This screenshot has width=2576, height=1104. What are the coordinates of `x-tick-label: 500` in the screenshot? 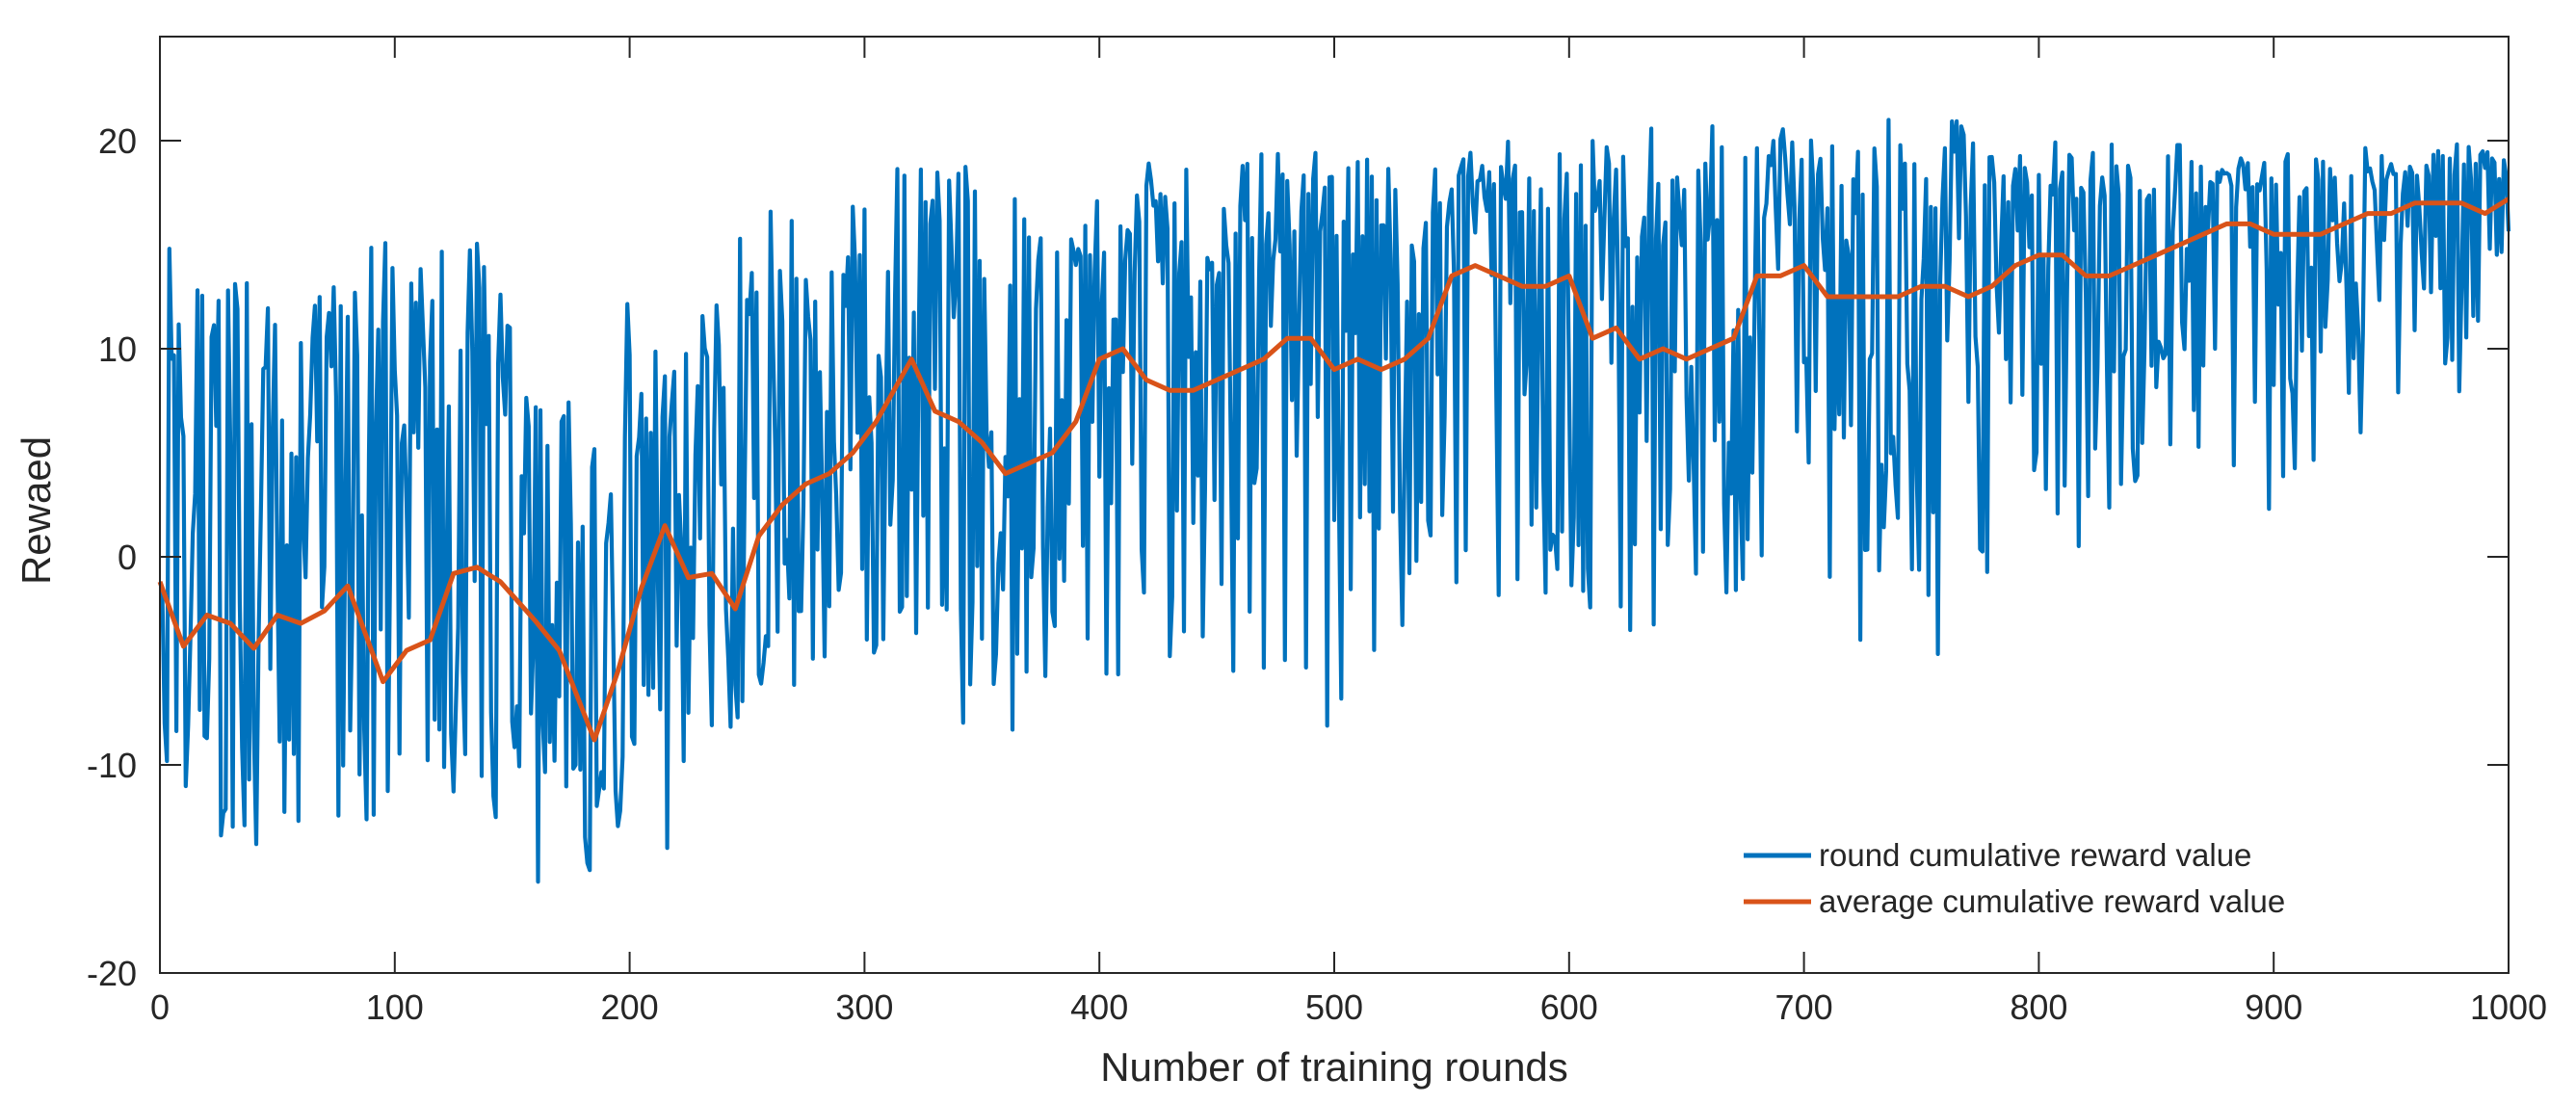 It's located at (1334, 1007).